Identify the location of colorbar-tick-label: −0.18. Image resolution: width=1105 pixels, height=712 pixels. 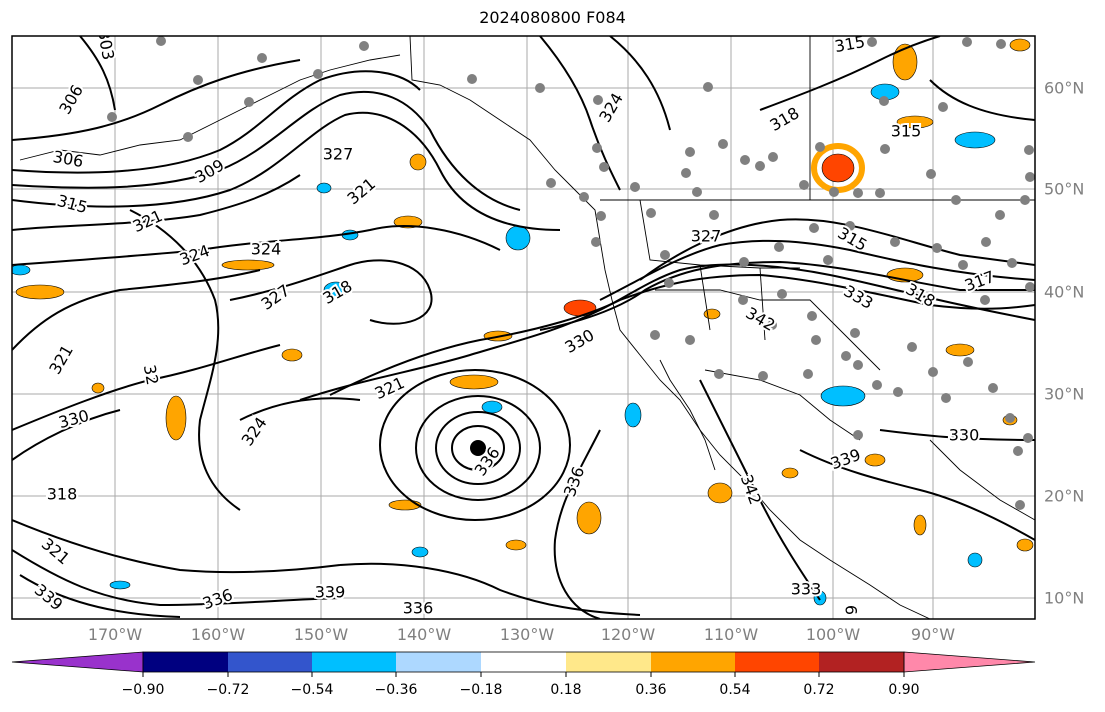
(481, 690).